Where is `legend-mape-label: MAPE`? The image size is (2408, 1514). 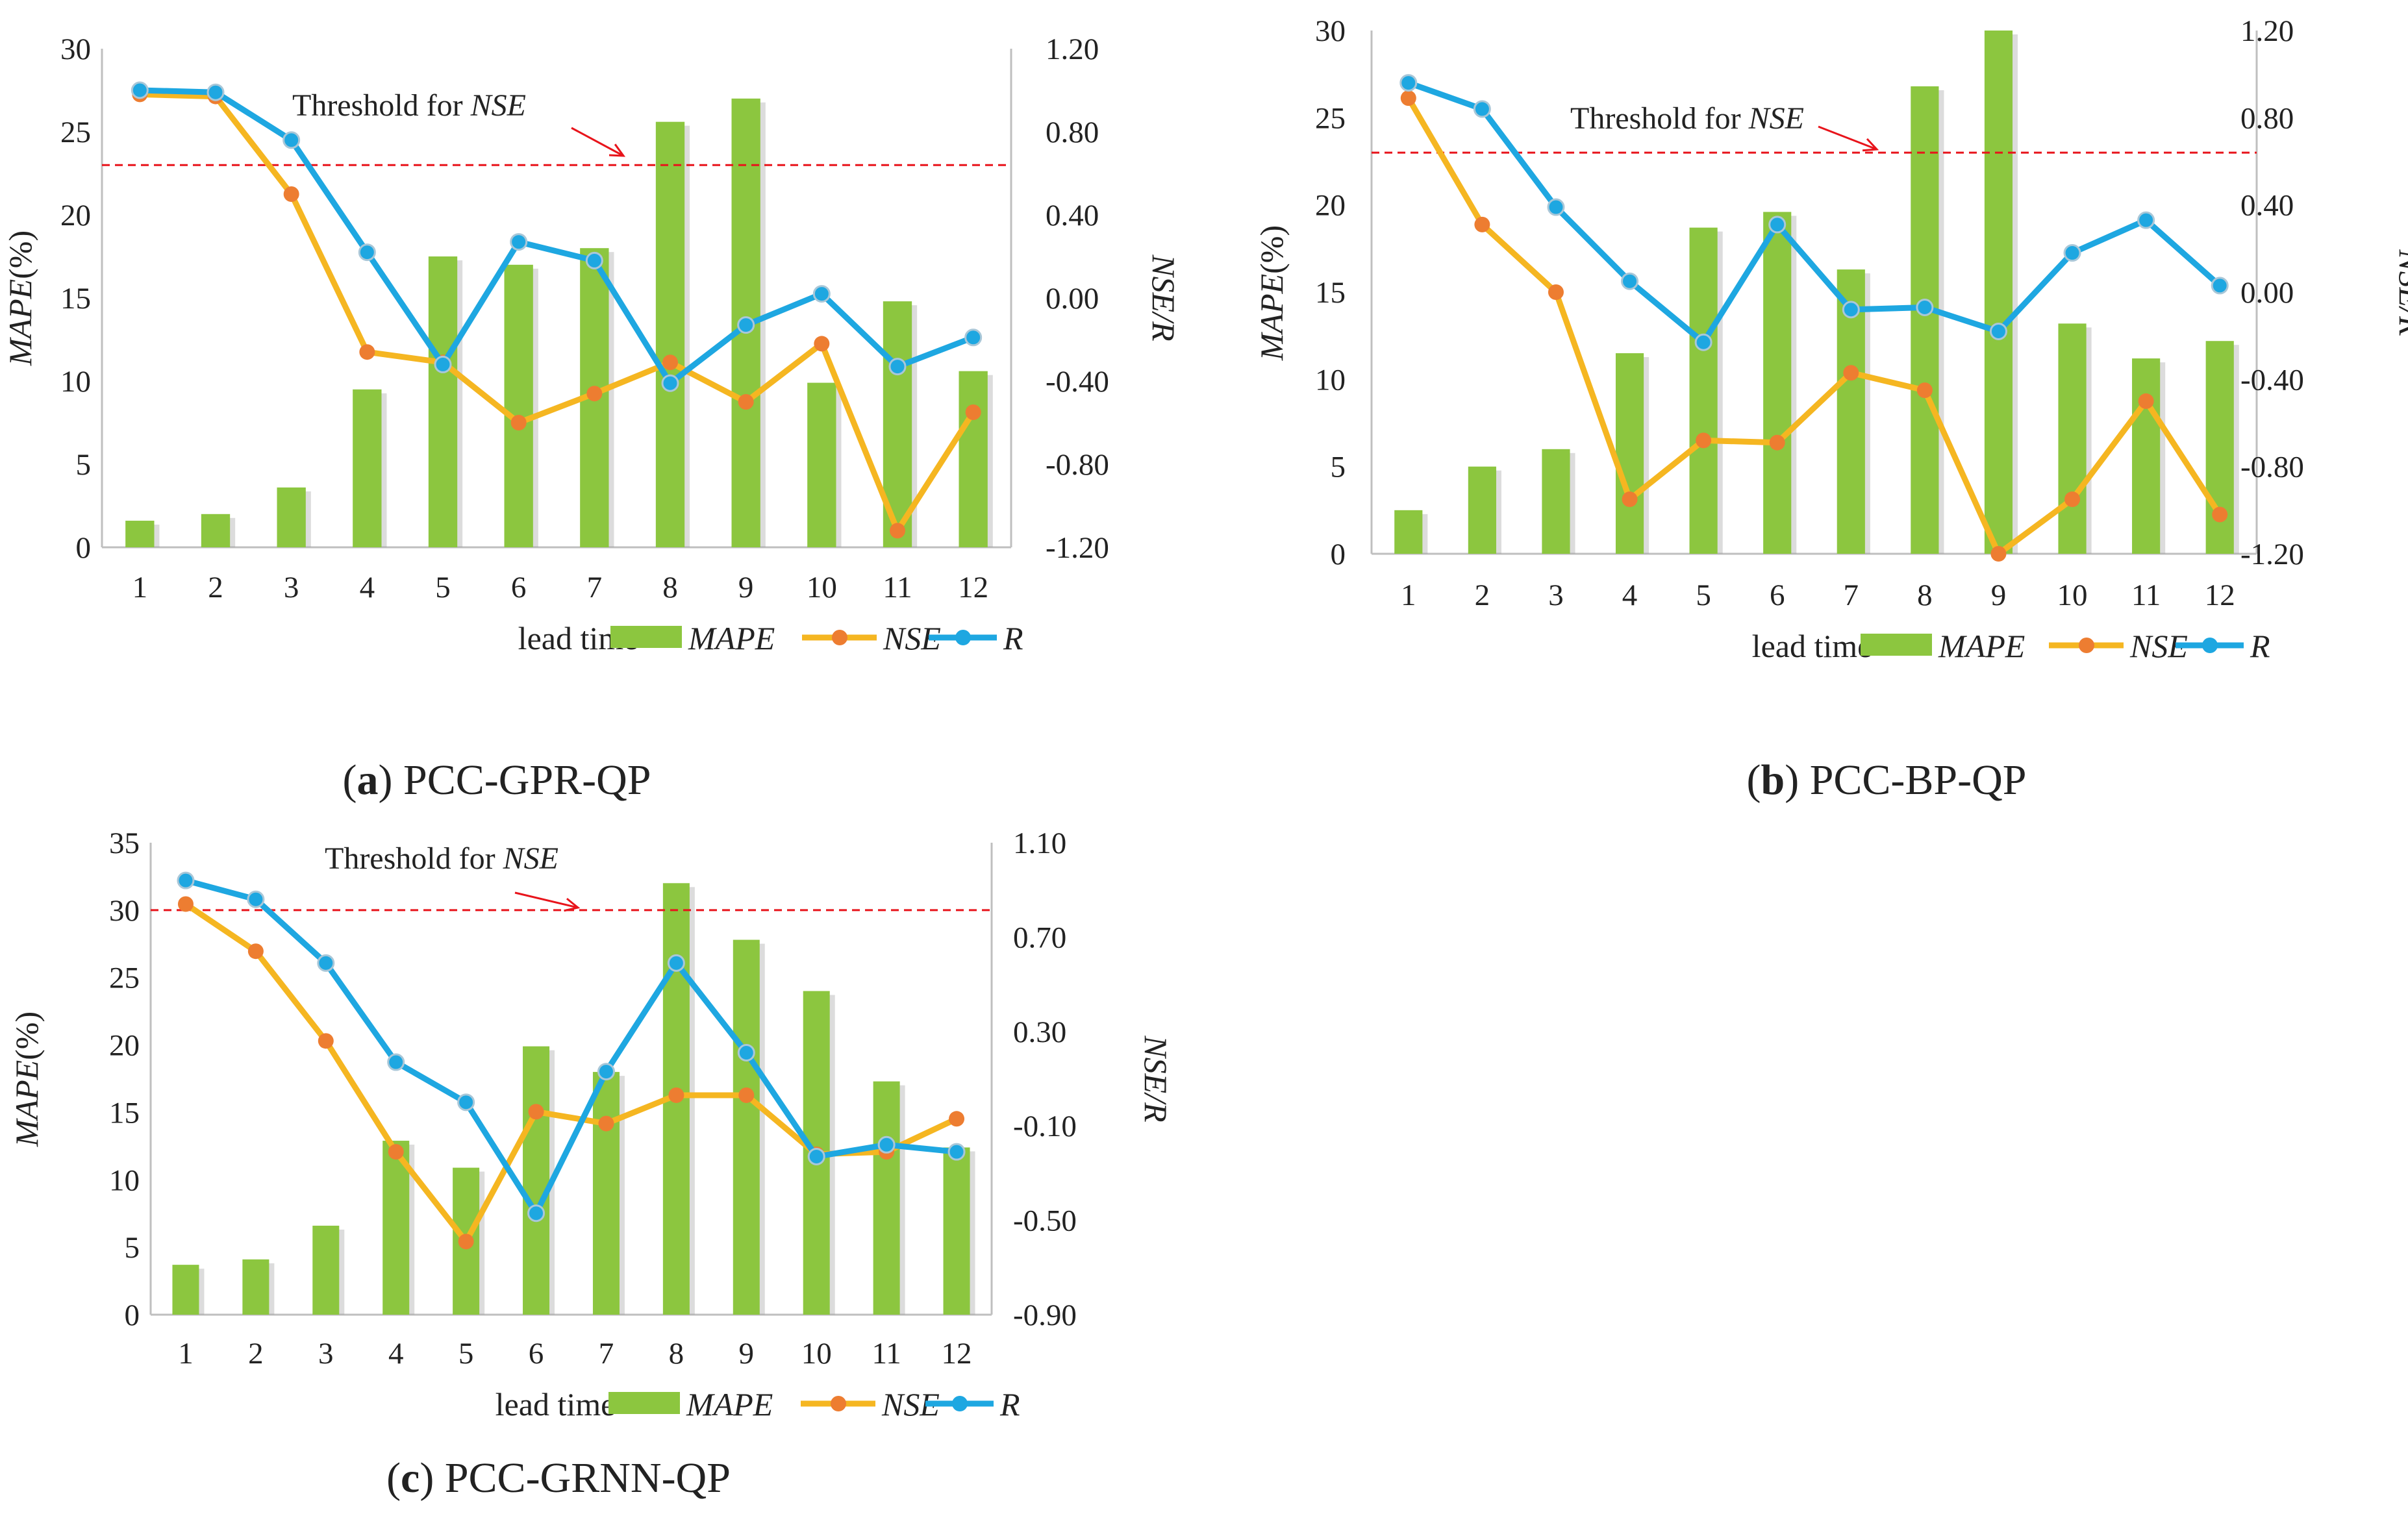
legend-mape-label: MAPE is located at coordinates (729, 1404).